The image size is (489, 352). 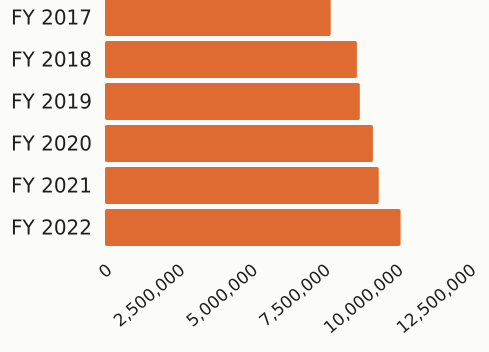 What do you see at coordinates (51, 186) in the screenshot?
I see `category-label: FY 2021` at bounding box center [51, 186].